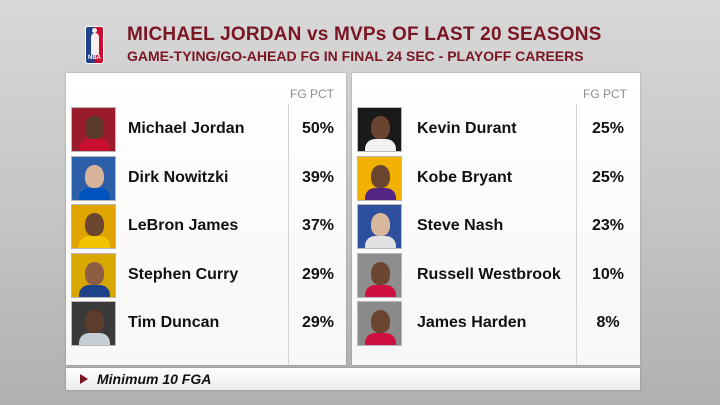 The image size is (720, 405). I want to click on player-fg-pct: 39%, so click(318, 177).